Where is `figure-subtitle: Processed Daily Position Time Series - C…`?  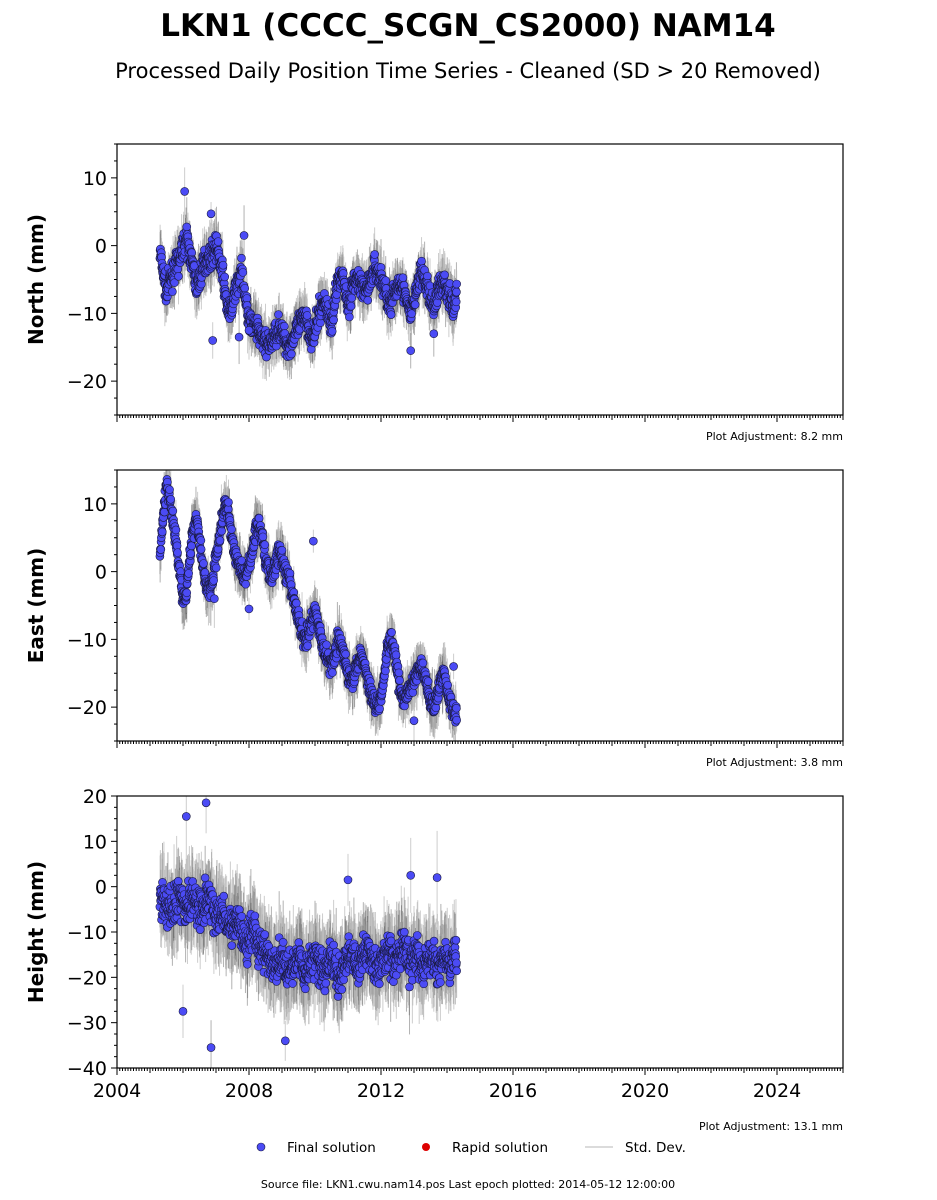 figure-subtitle: Processed Daily Position Time Series - C… is located at coordinates (468, 71).